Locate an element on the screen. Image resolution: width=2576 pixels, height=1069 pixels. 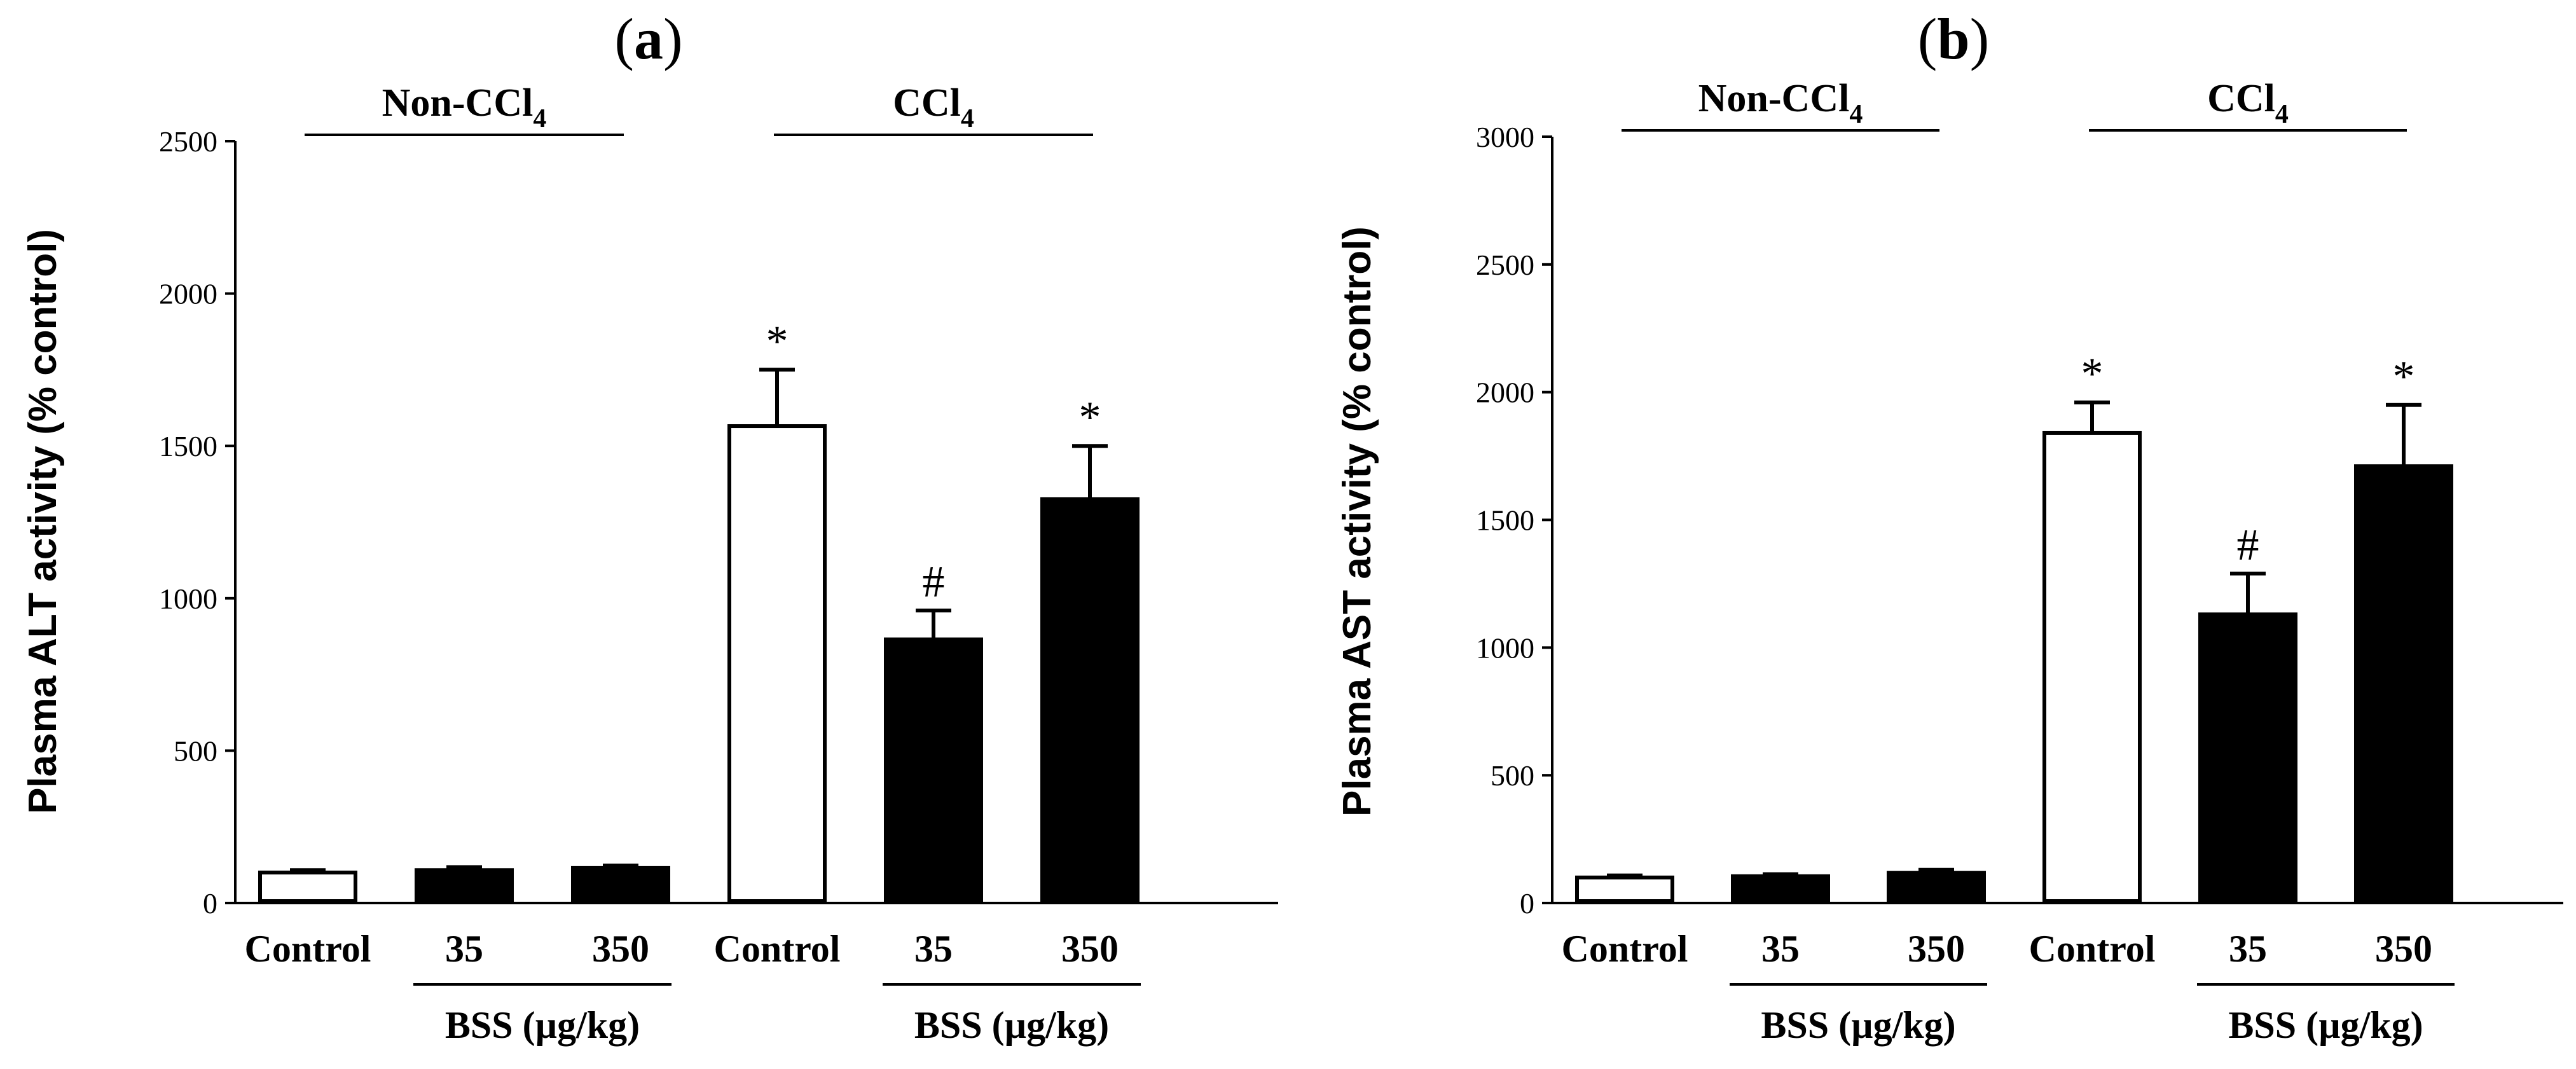
panel-title-letter: a is located at coordinates (648, 38).